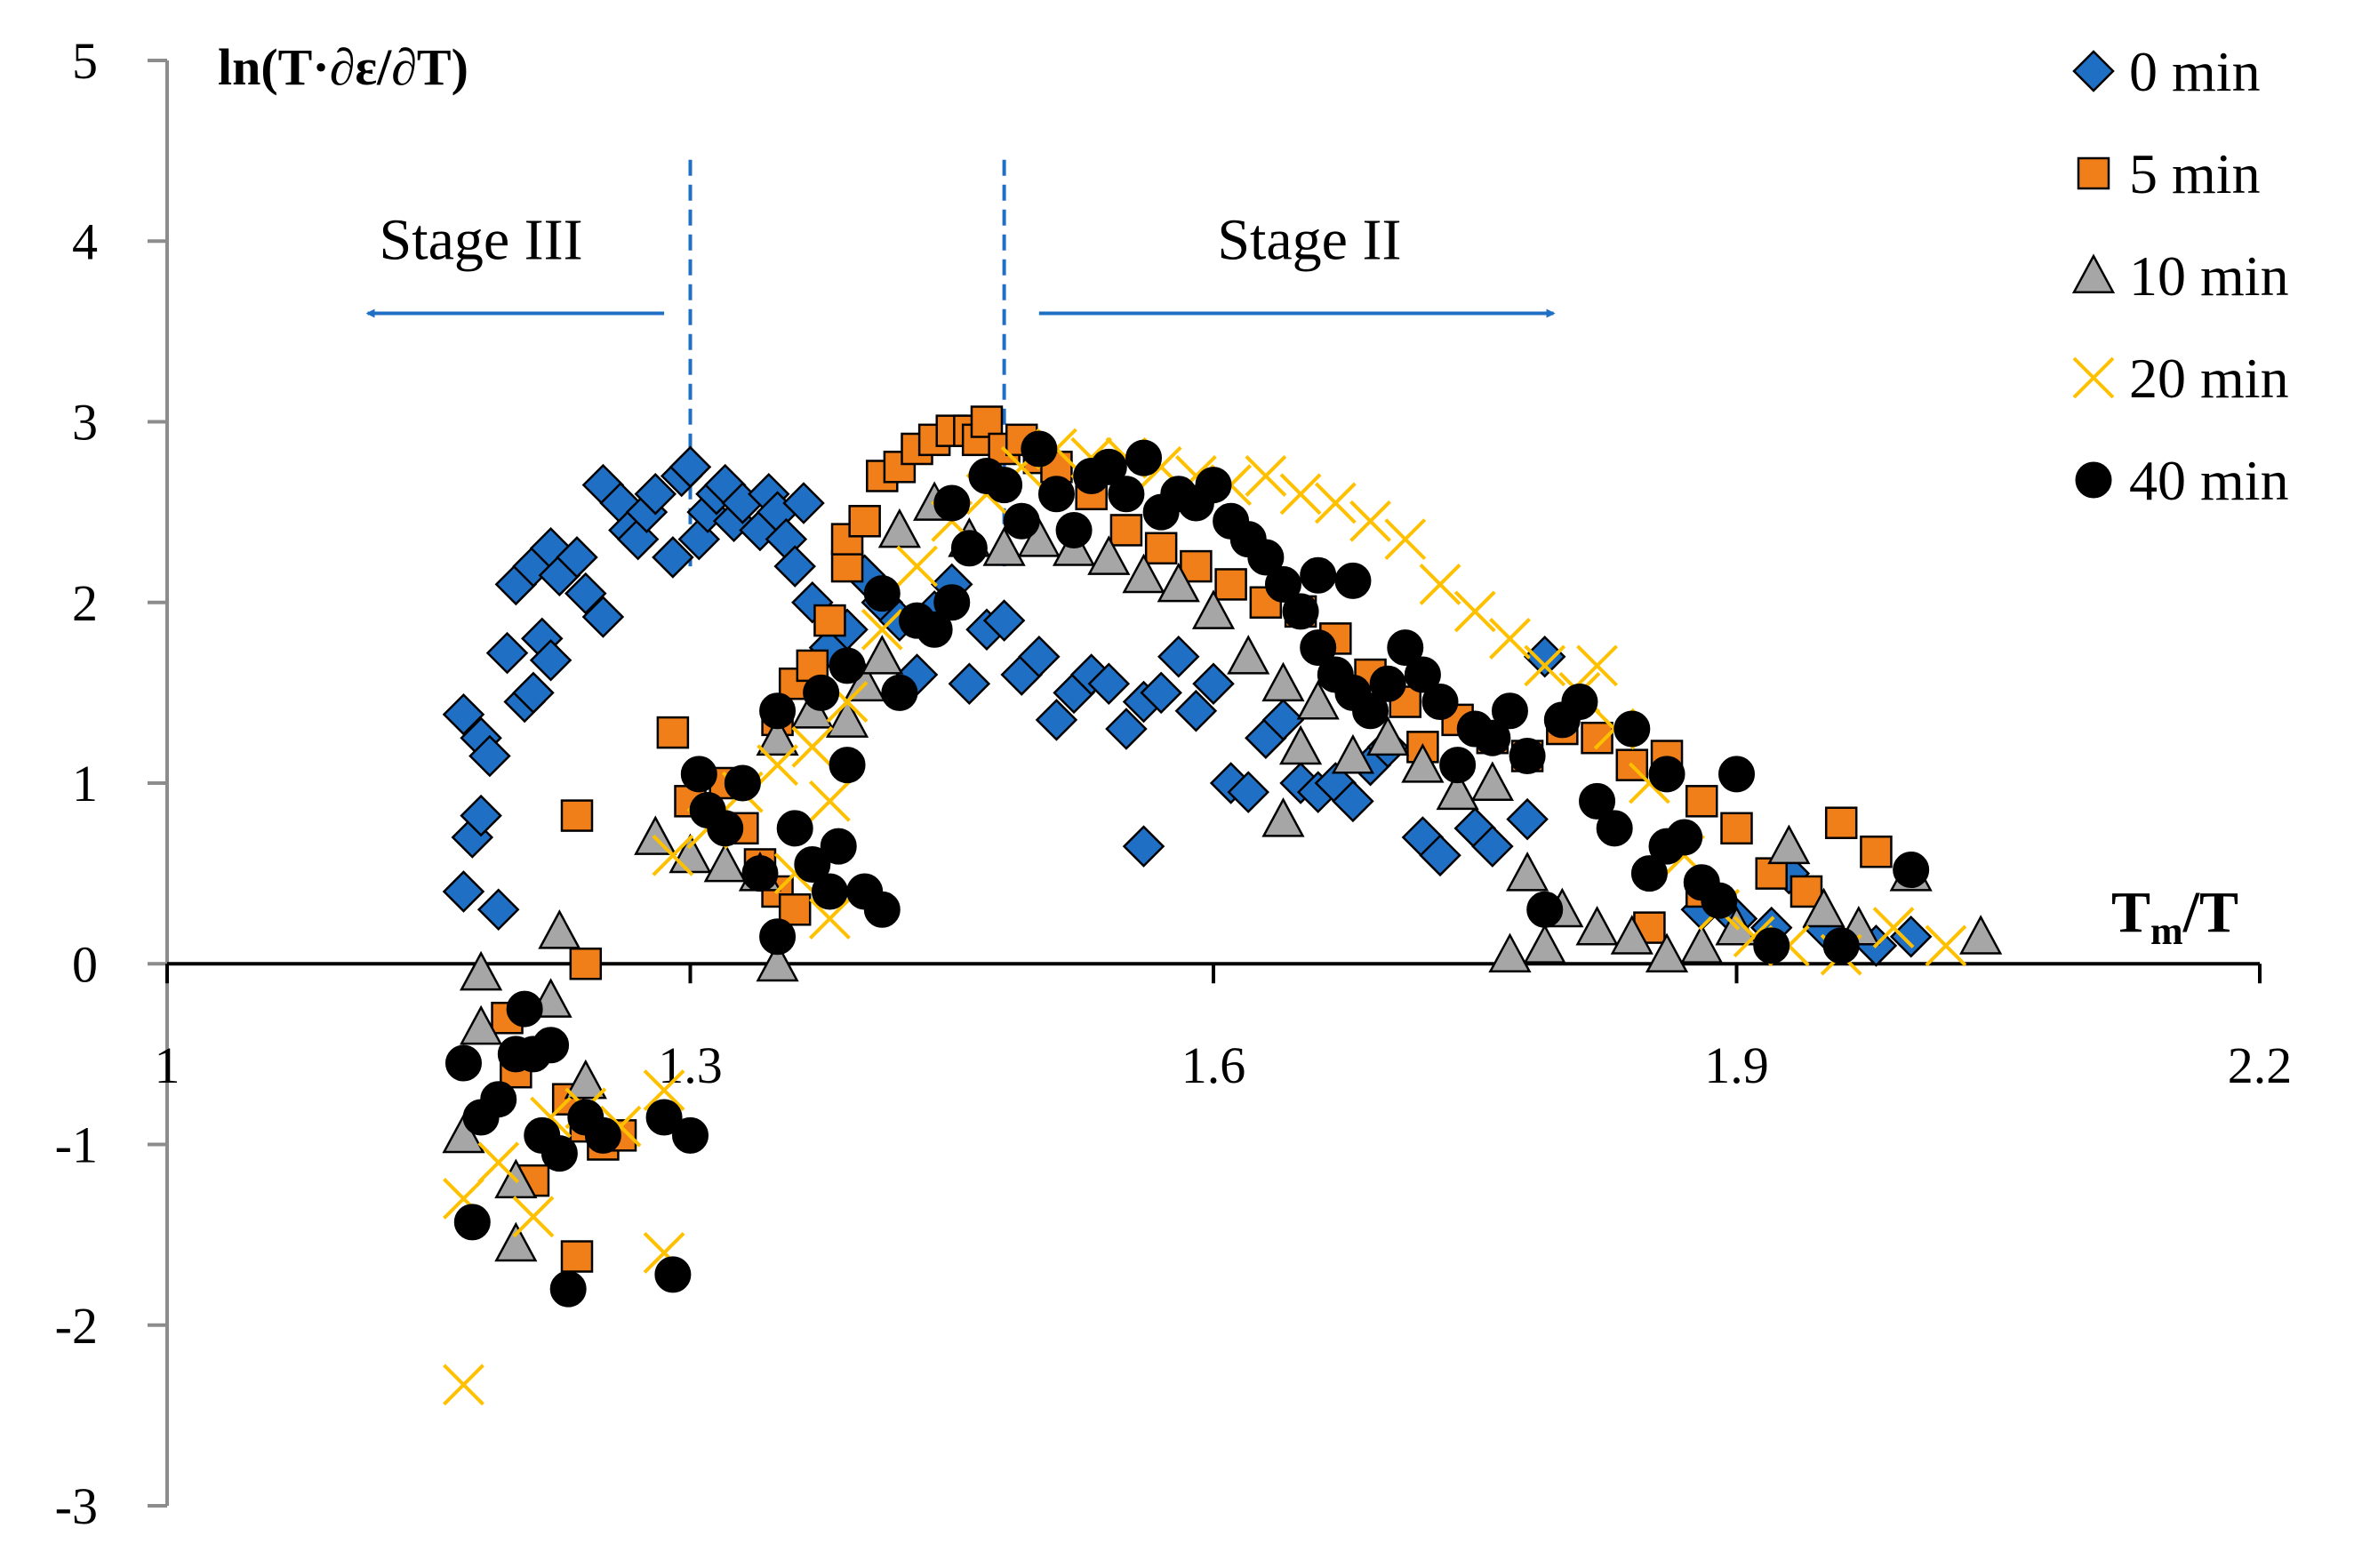 This screenshot has width=2362, height=1568. What do you see at coordinates (2093, 173) in the screenshot?
I see `legend-marker` at bounding box center [2093, 173].